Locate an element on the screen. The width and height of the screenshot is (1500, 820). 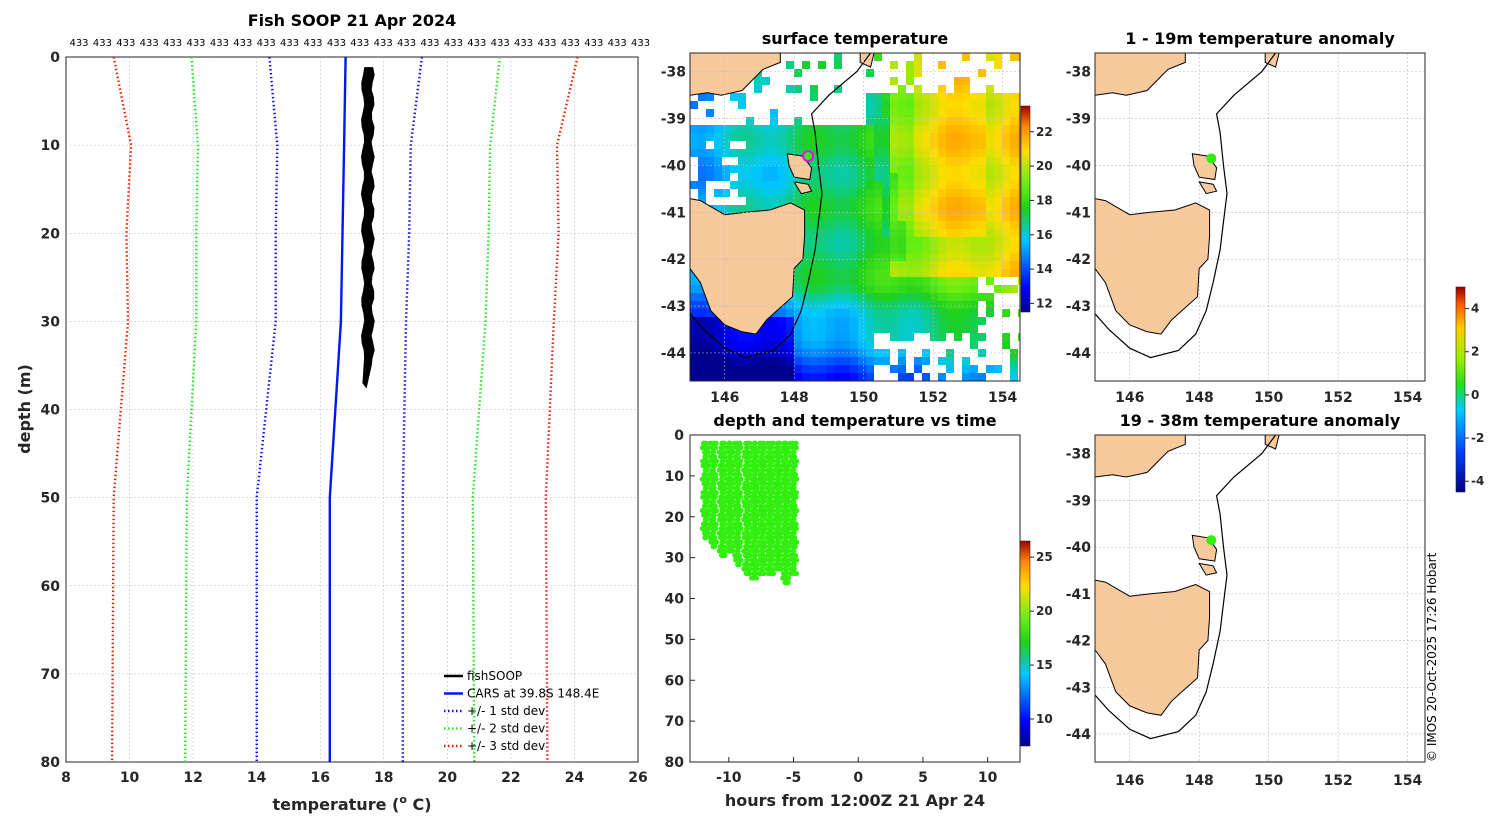
lat-tick-label: -40 is located at coordinates (1079, 548).